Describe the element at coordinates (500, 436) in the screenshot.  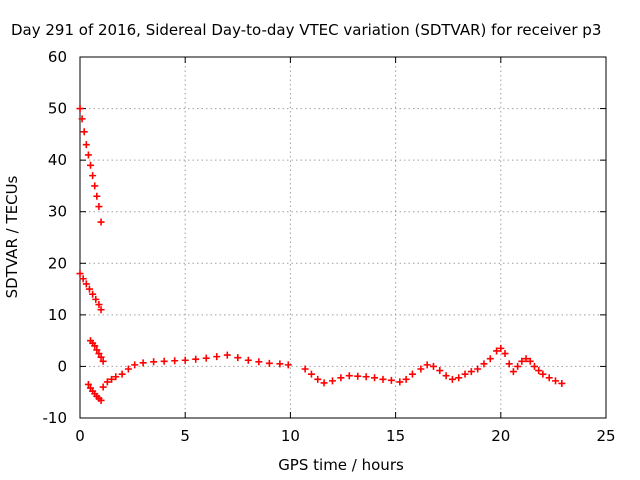
I see `x-tick-label: 20` at that location.